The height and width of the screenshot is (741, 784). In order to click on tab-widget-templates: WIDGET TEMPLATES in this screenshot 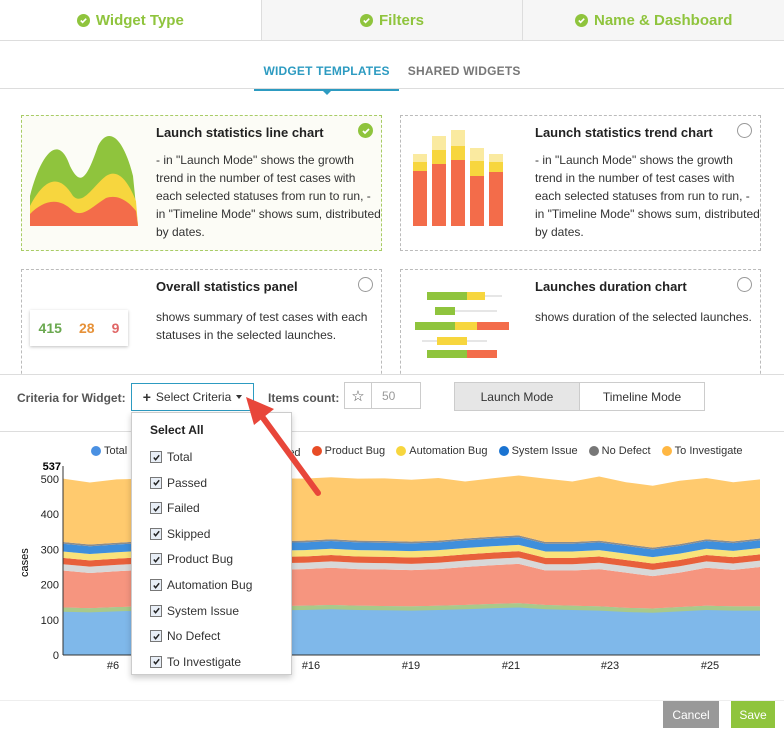, I will do `click(326, 76)`.